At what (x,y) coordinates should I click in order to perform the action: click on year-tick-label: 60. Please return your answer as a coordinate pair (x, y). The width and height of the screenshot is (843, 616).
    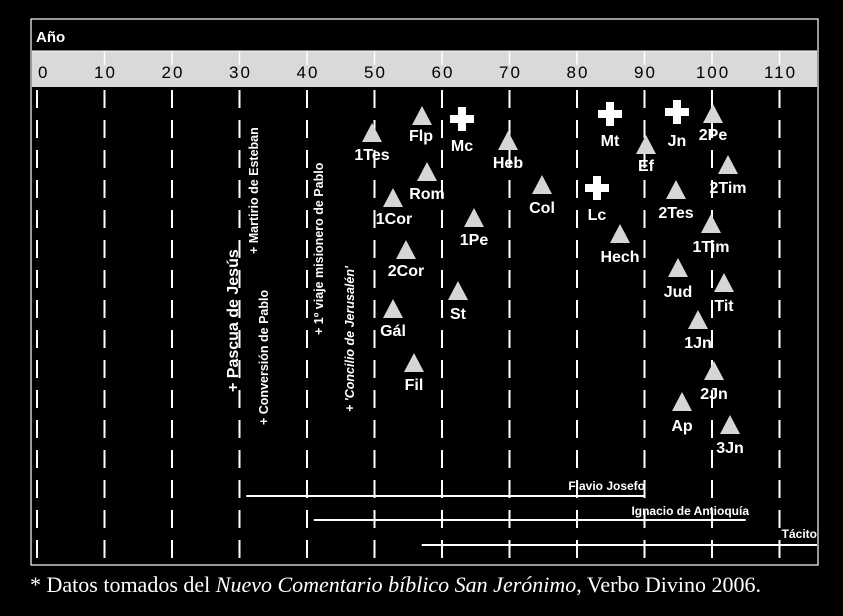
    Looking at the image, I should click on (443, 72).